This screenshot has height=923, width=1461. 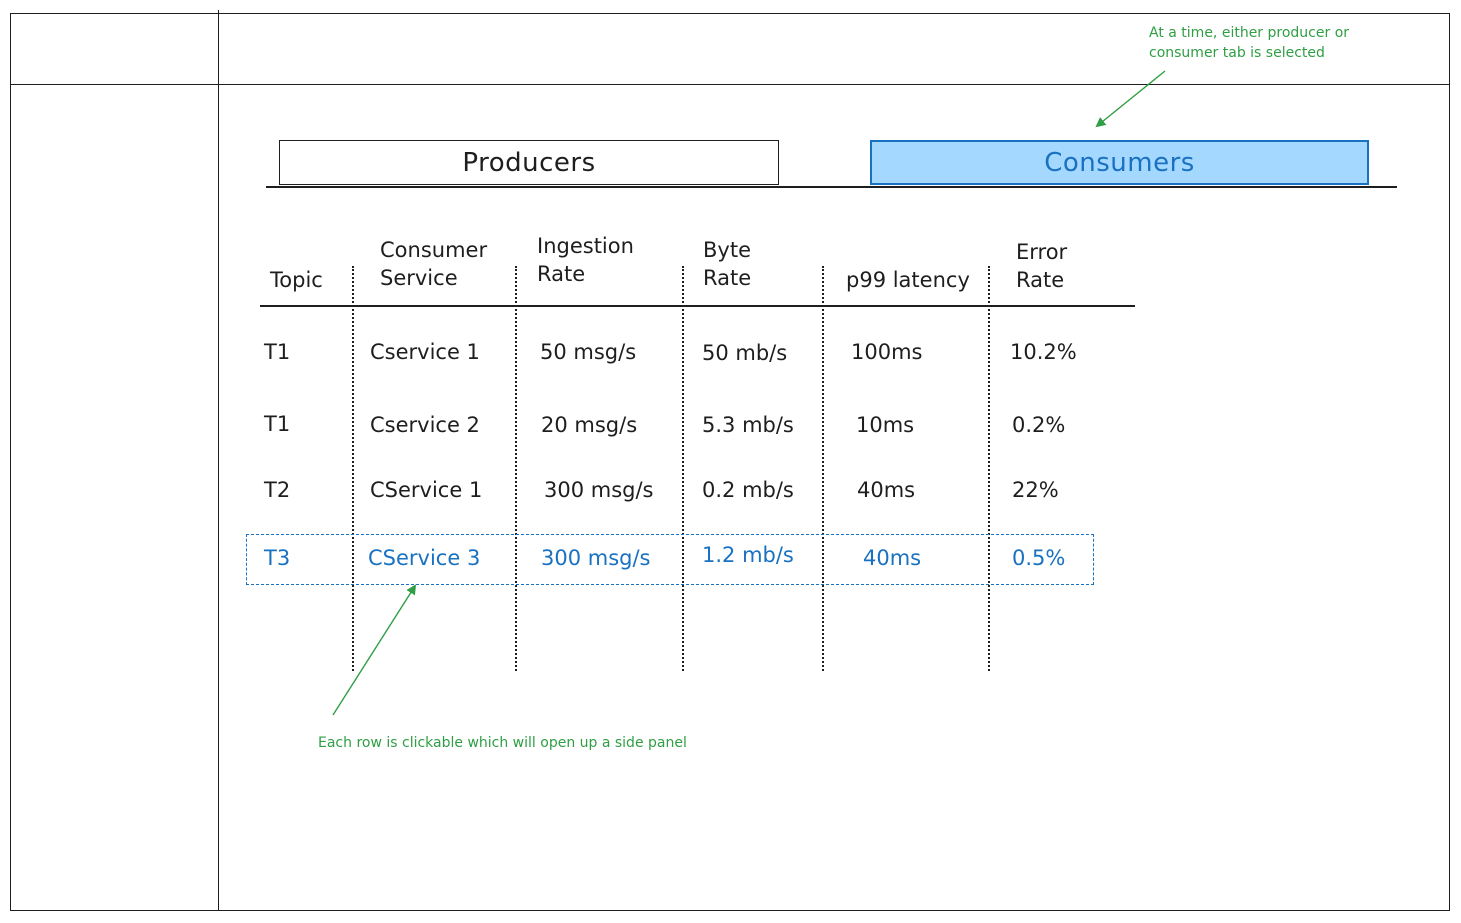 What do you see at coordinates (218, 460) in the screenshot?
I see `sidebar-divider` at bounding box center [218, 460].